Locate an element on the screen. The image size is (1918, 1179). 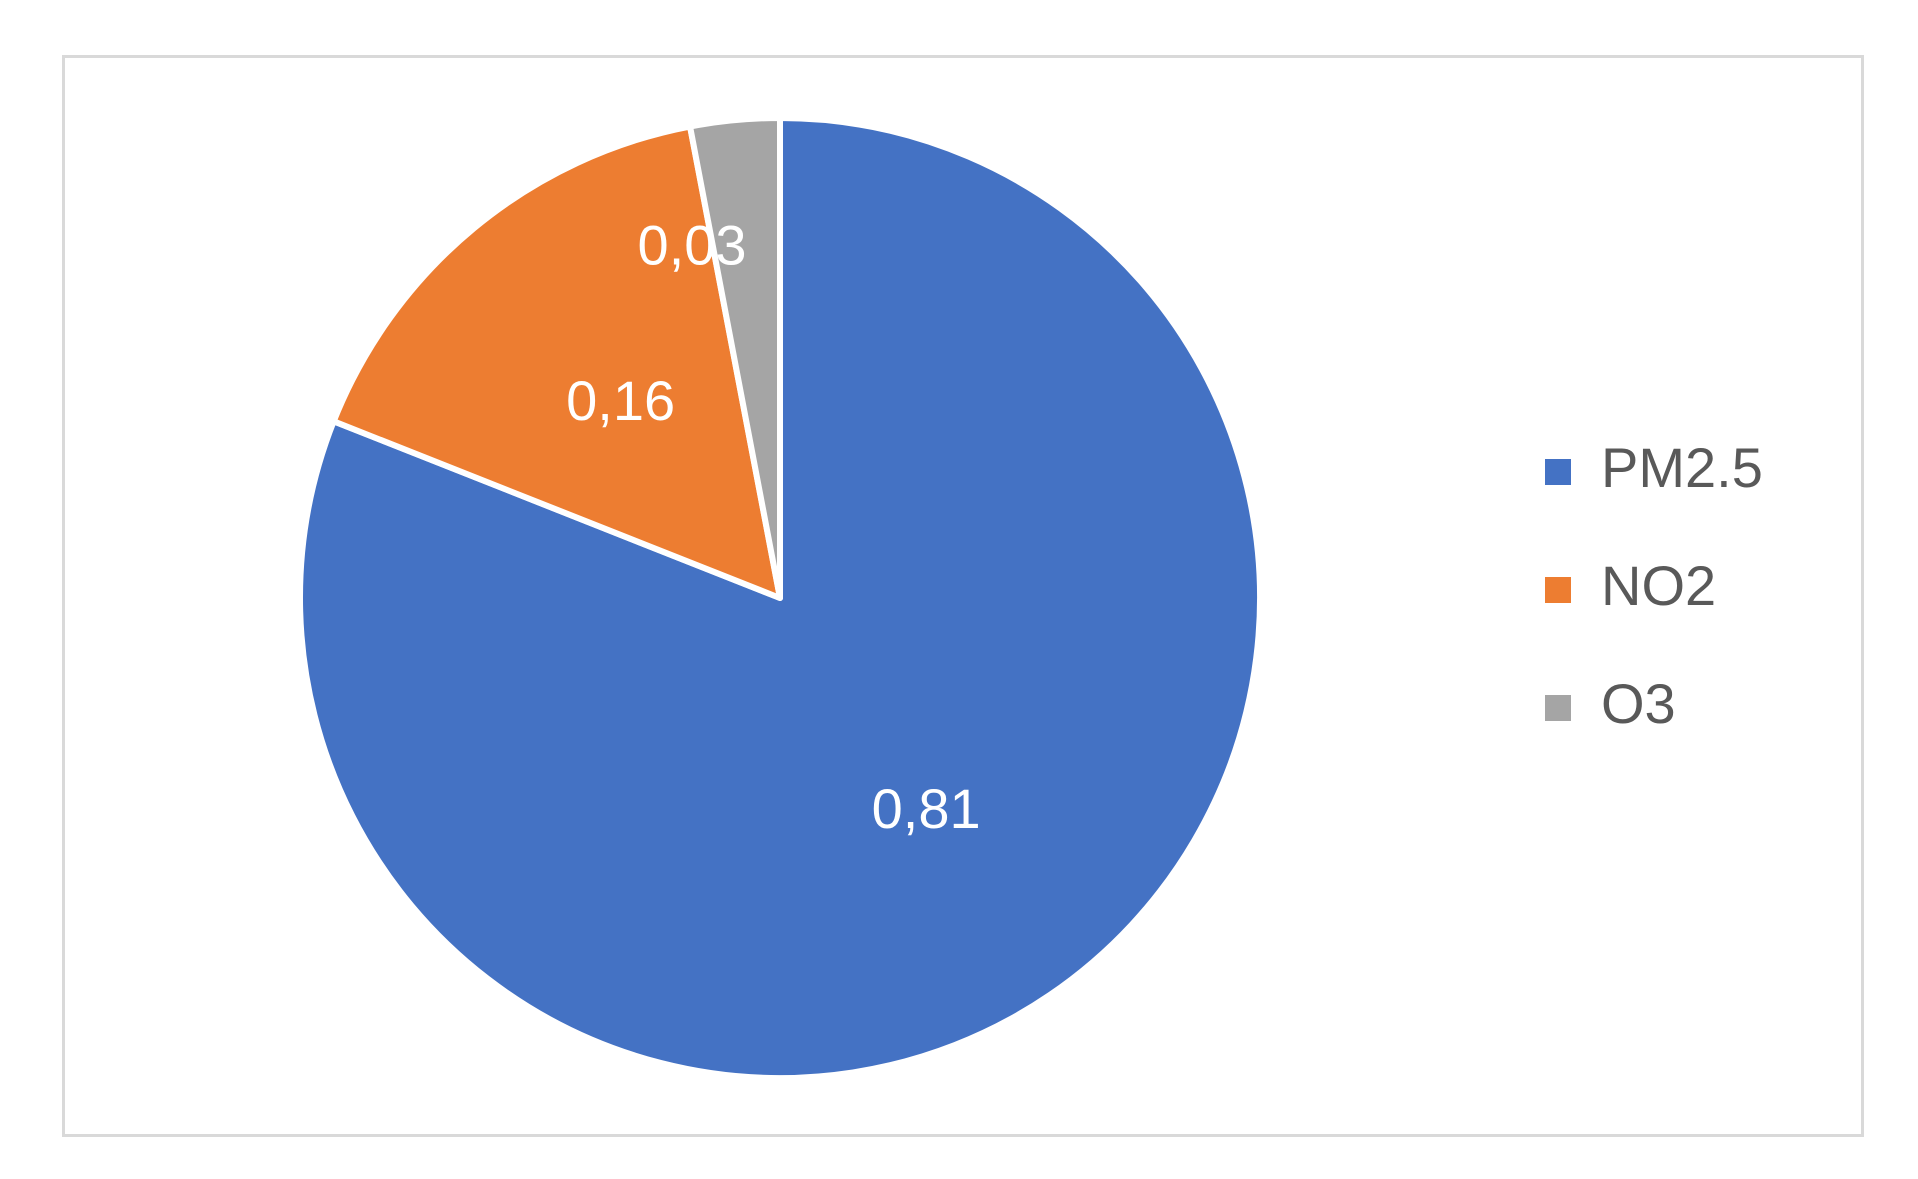
pie-slice-no2 is located at coordinates (556, 362).